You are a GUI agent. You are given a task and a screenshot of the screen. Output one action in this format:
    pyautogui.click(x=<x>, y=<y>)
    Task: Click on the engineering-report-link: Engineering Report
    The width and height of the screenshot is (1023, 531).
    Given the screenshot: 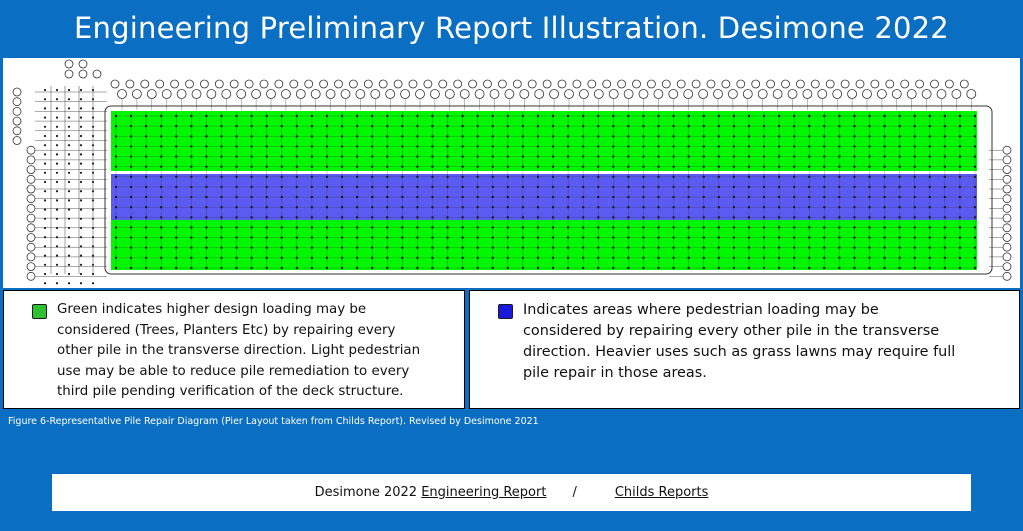 What is the action you would take?
    pyautogui.click(x=484, y=492)
    